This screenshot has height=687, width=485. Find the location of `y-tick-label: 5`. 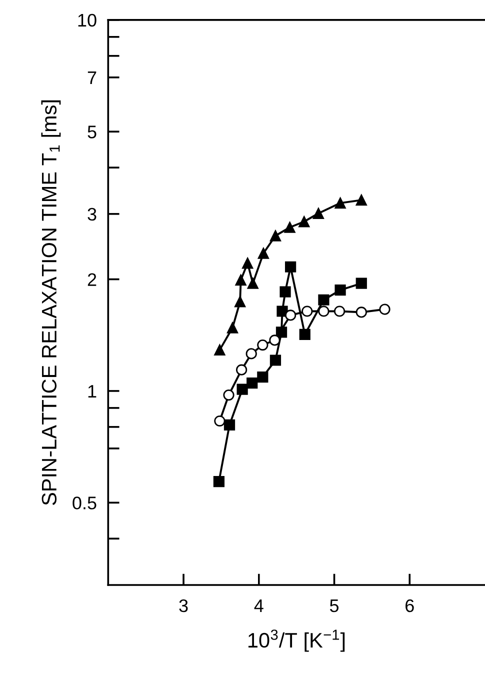

y-tick-label: 5 is located at coordinates (92, 132).